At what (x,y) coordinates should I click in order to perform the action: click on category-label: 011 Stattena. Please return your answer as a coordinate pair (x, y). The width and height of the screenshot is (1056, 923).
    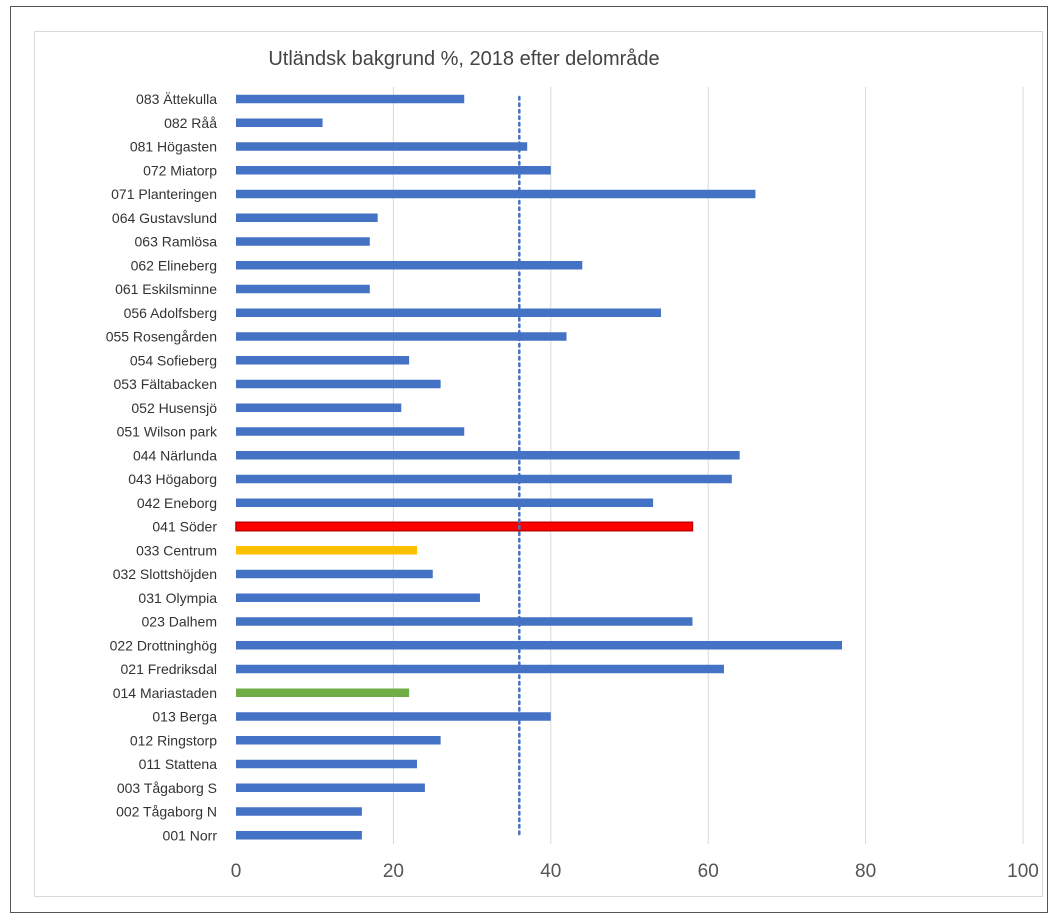
    Looking at the image, I should click on (178, 764).